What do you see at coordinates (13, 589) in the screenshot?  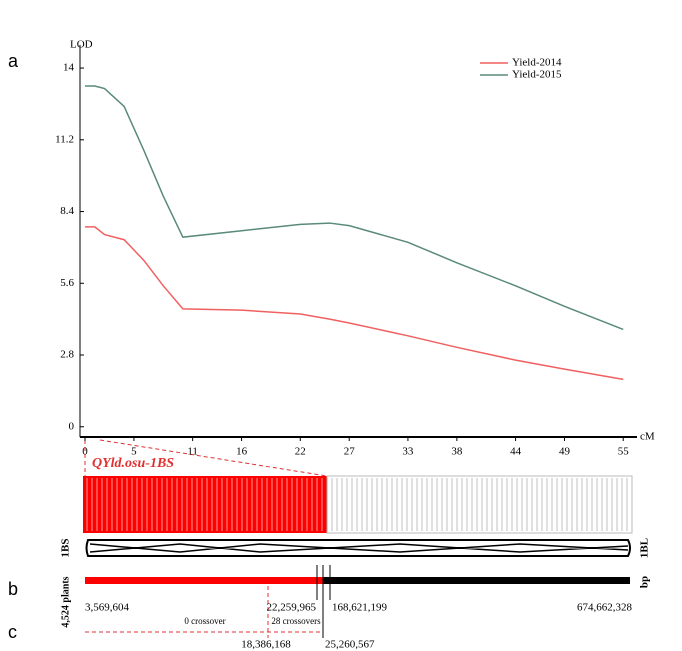 I see `panel-letter: b` at bounding box center [13, 589].